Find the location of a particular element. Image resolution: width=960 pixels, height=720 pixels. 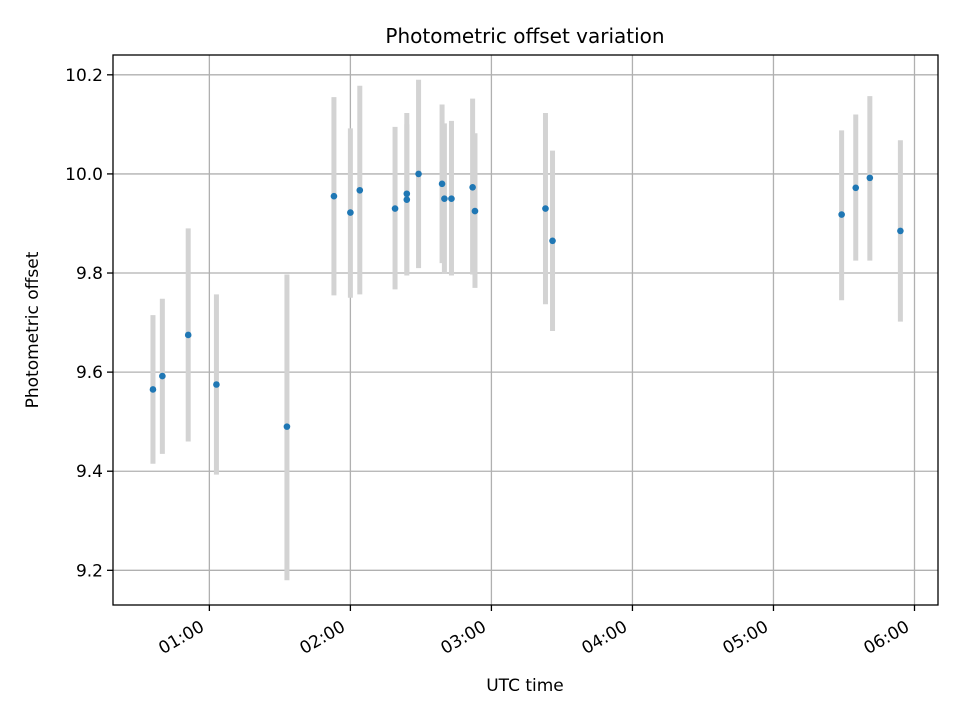

y-tick-label: 10.2 is located at coordinates (84, 76).